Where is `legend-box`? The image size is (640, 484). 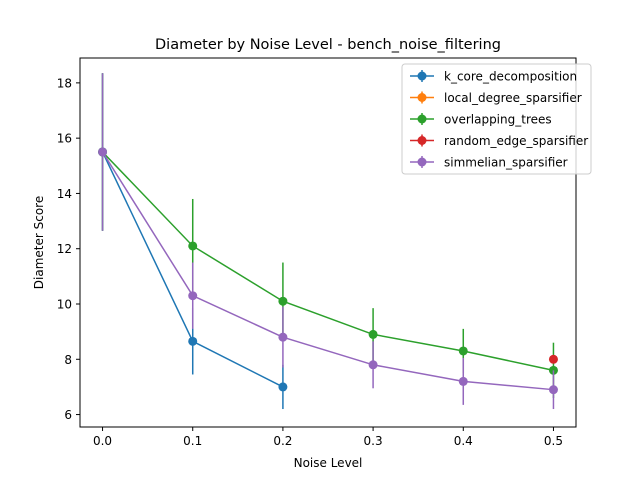
legend-box is located at coordinates (496, 119).